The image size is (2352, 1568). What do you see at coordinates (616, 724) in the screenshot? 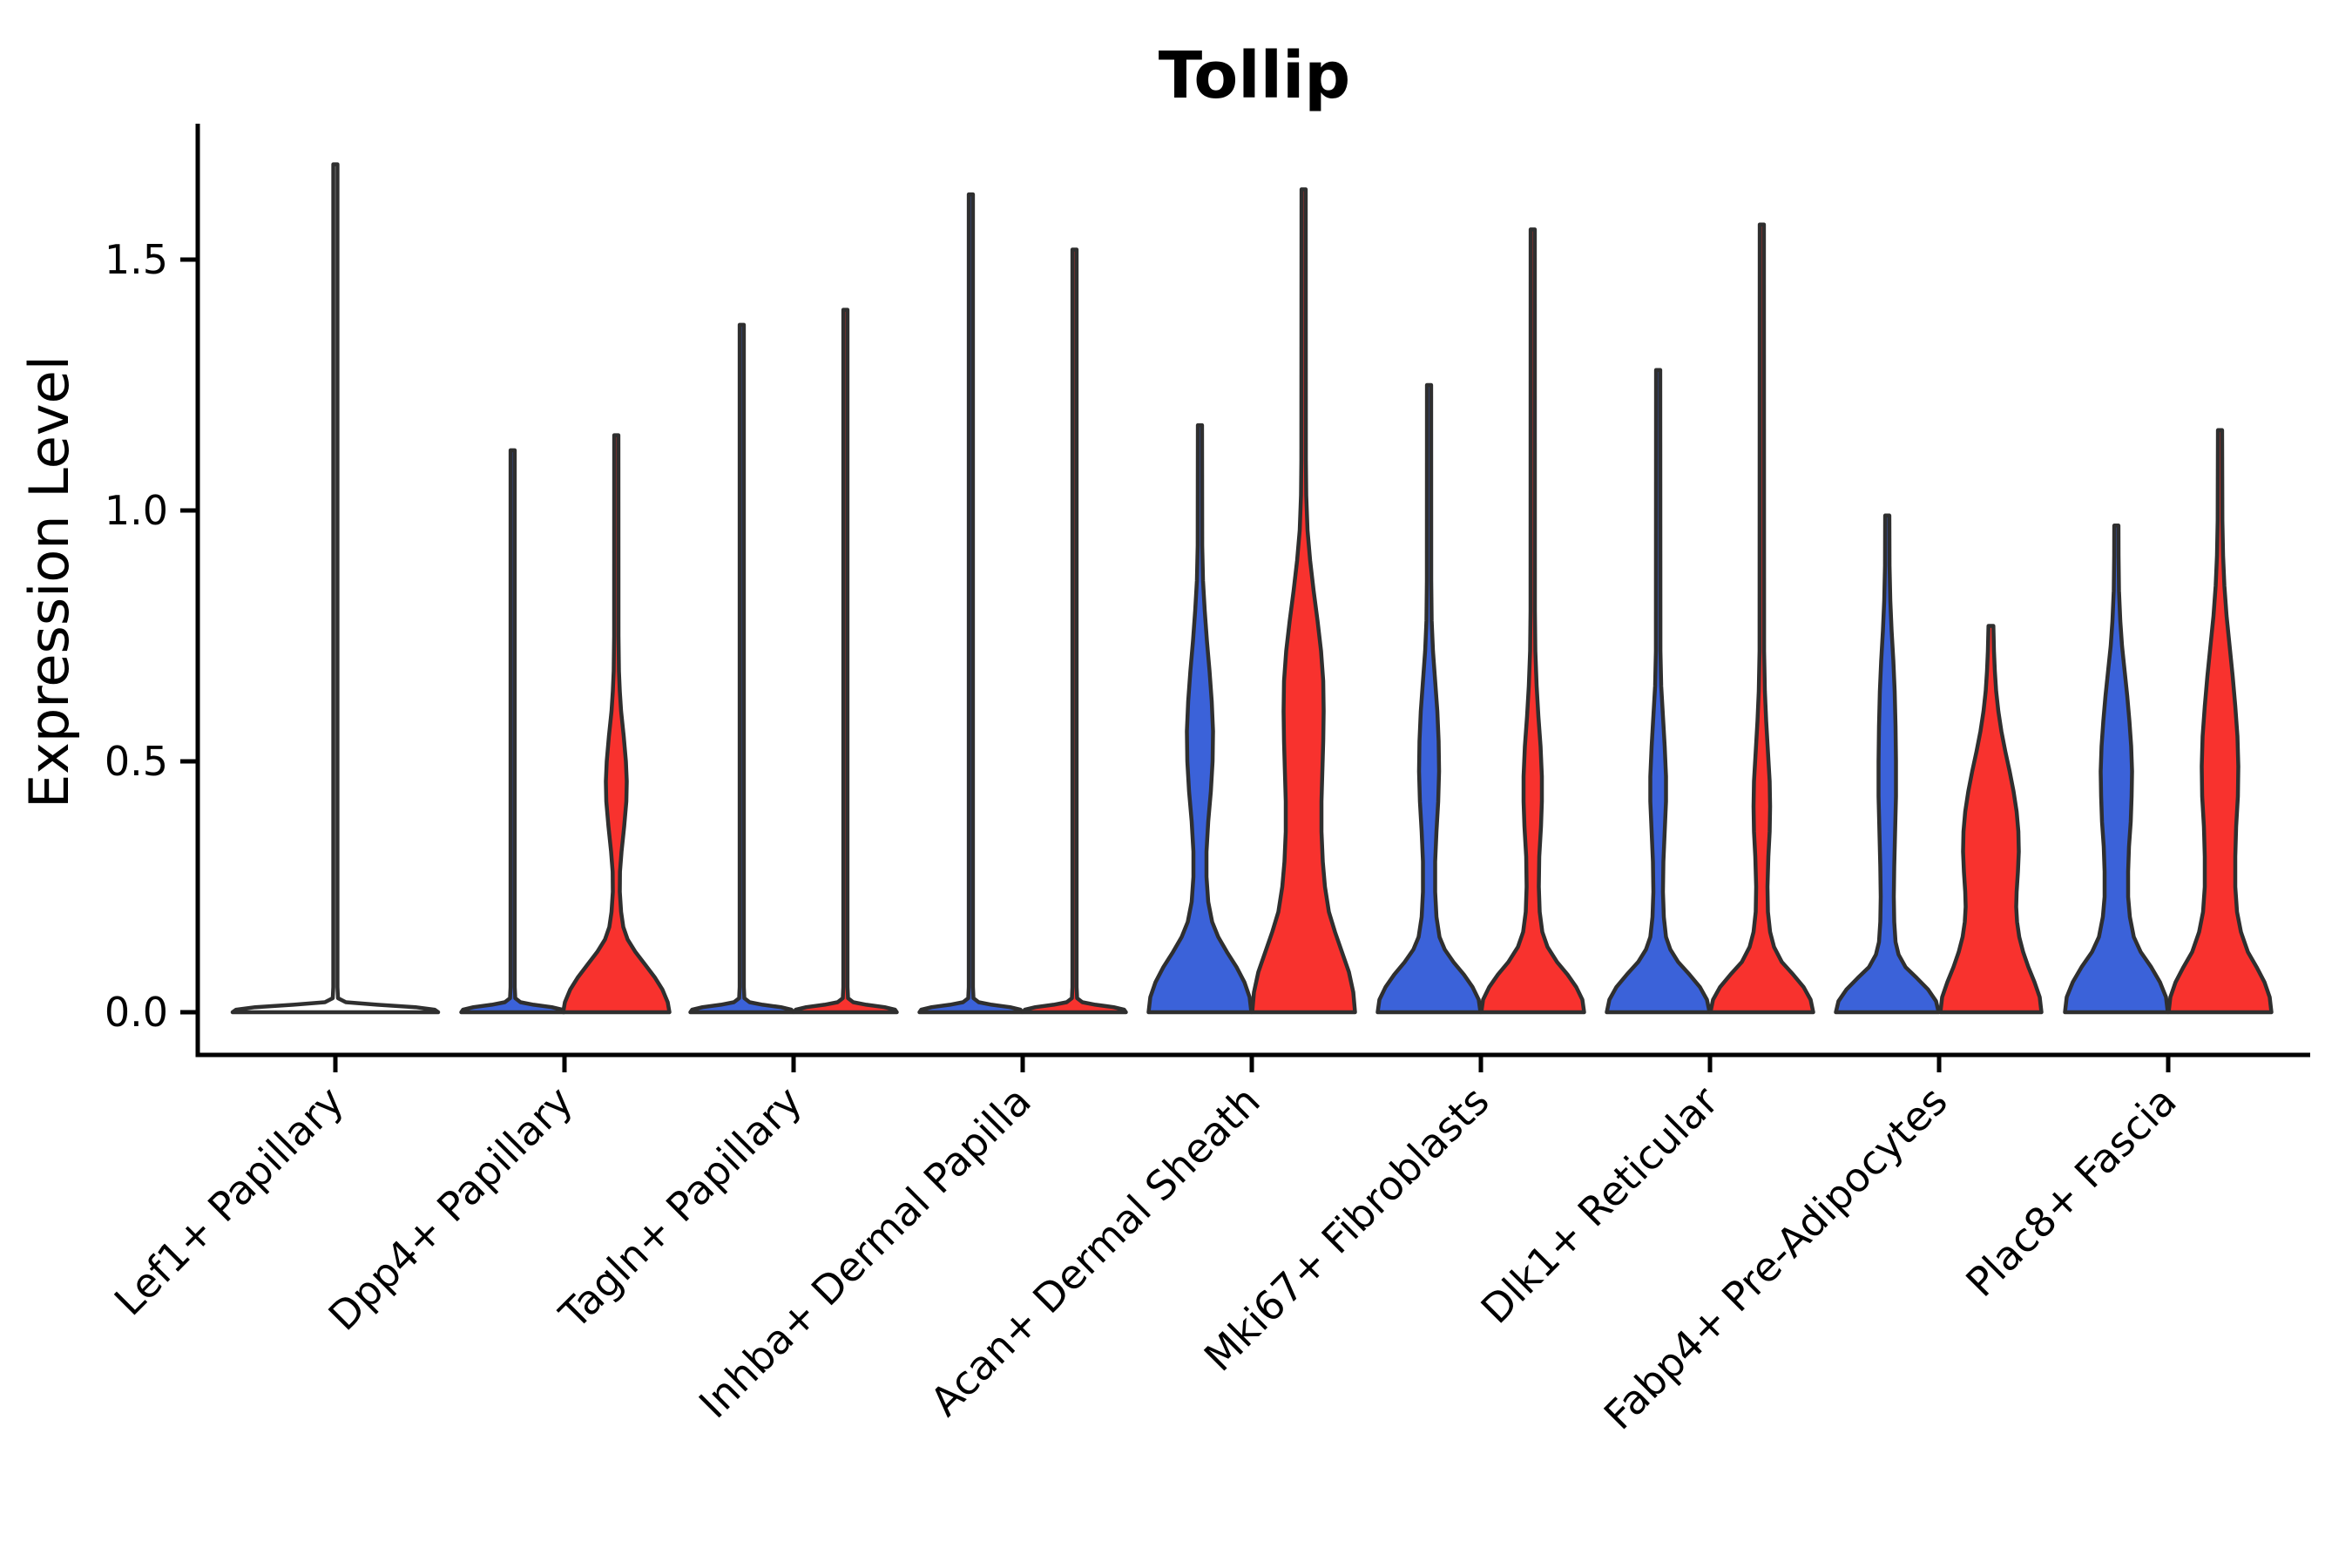
I see `violin-dpp4-papillary-red` at bounding box center [616, 724].